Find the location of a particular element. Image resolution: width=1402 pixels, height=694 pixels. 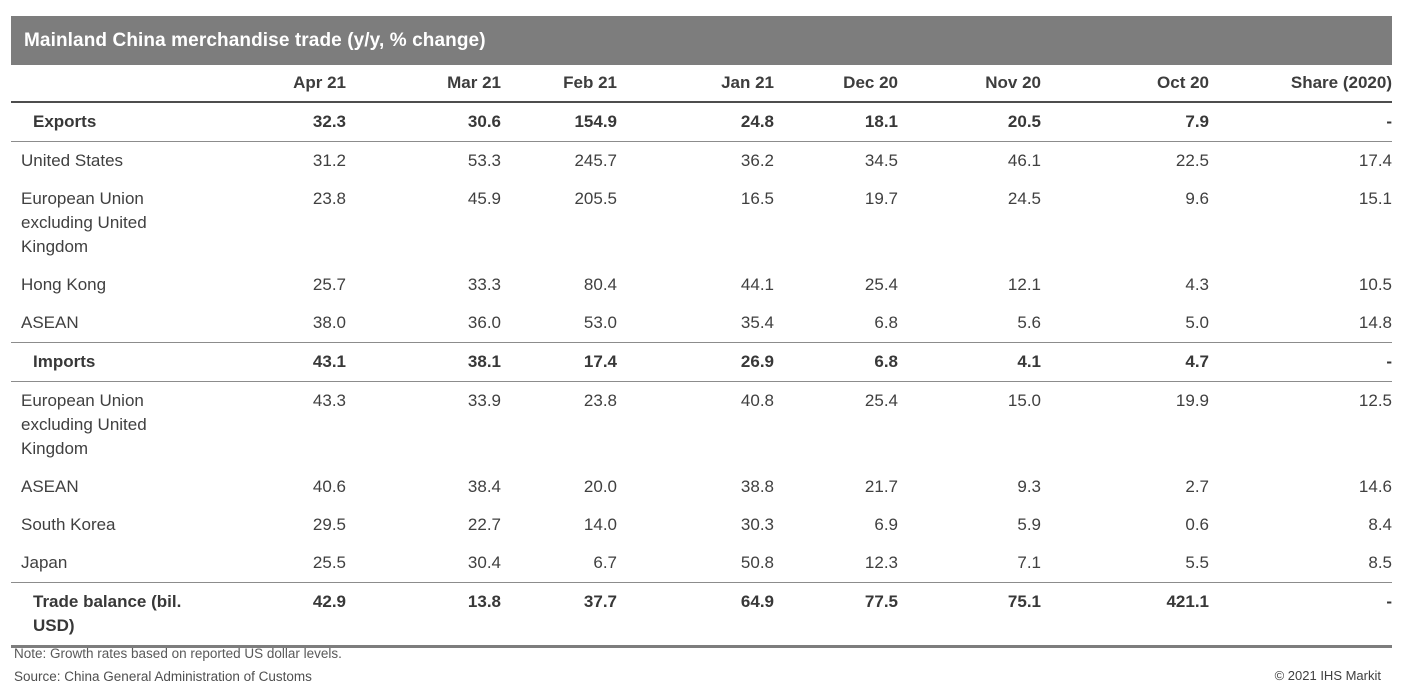

cell-value: 19.7 is located at coordinates (881, 198).